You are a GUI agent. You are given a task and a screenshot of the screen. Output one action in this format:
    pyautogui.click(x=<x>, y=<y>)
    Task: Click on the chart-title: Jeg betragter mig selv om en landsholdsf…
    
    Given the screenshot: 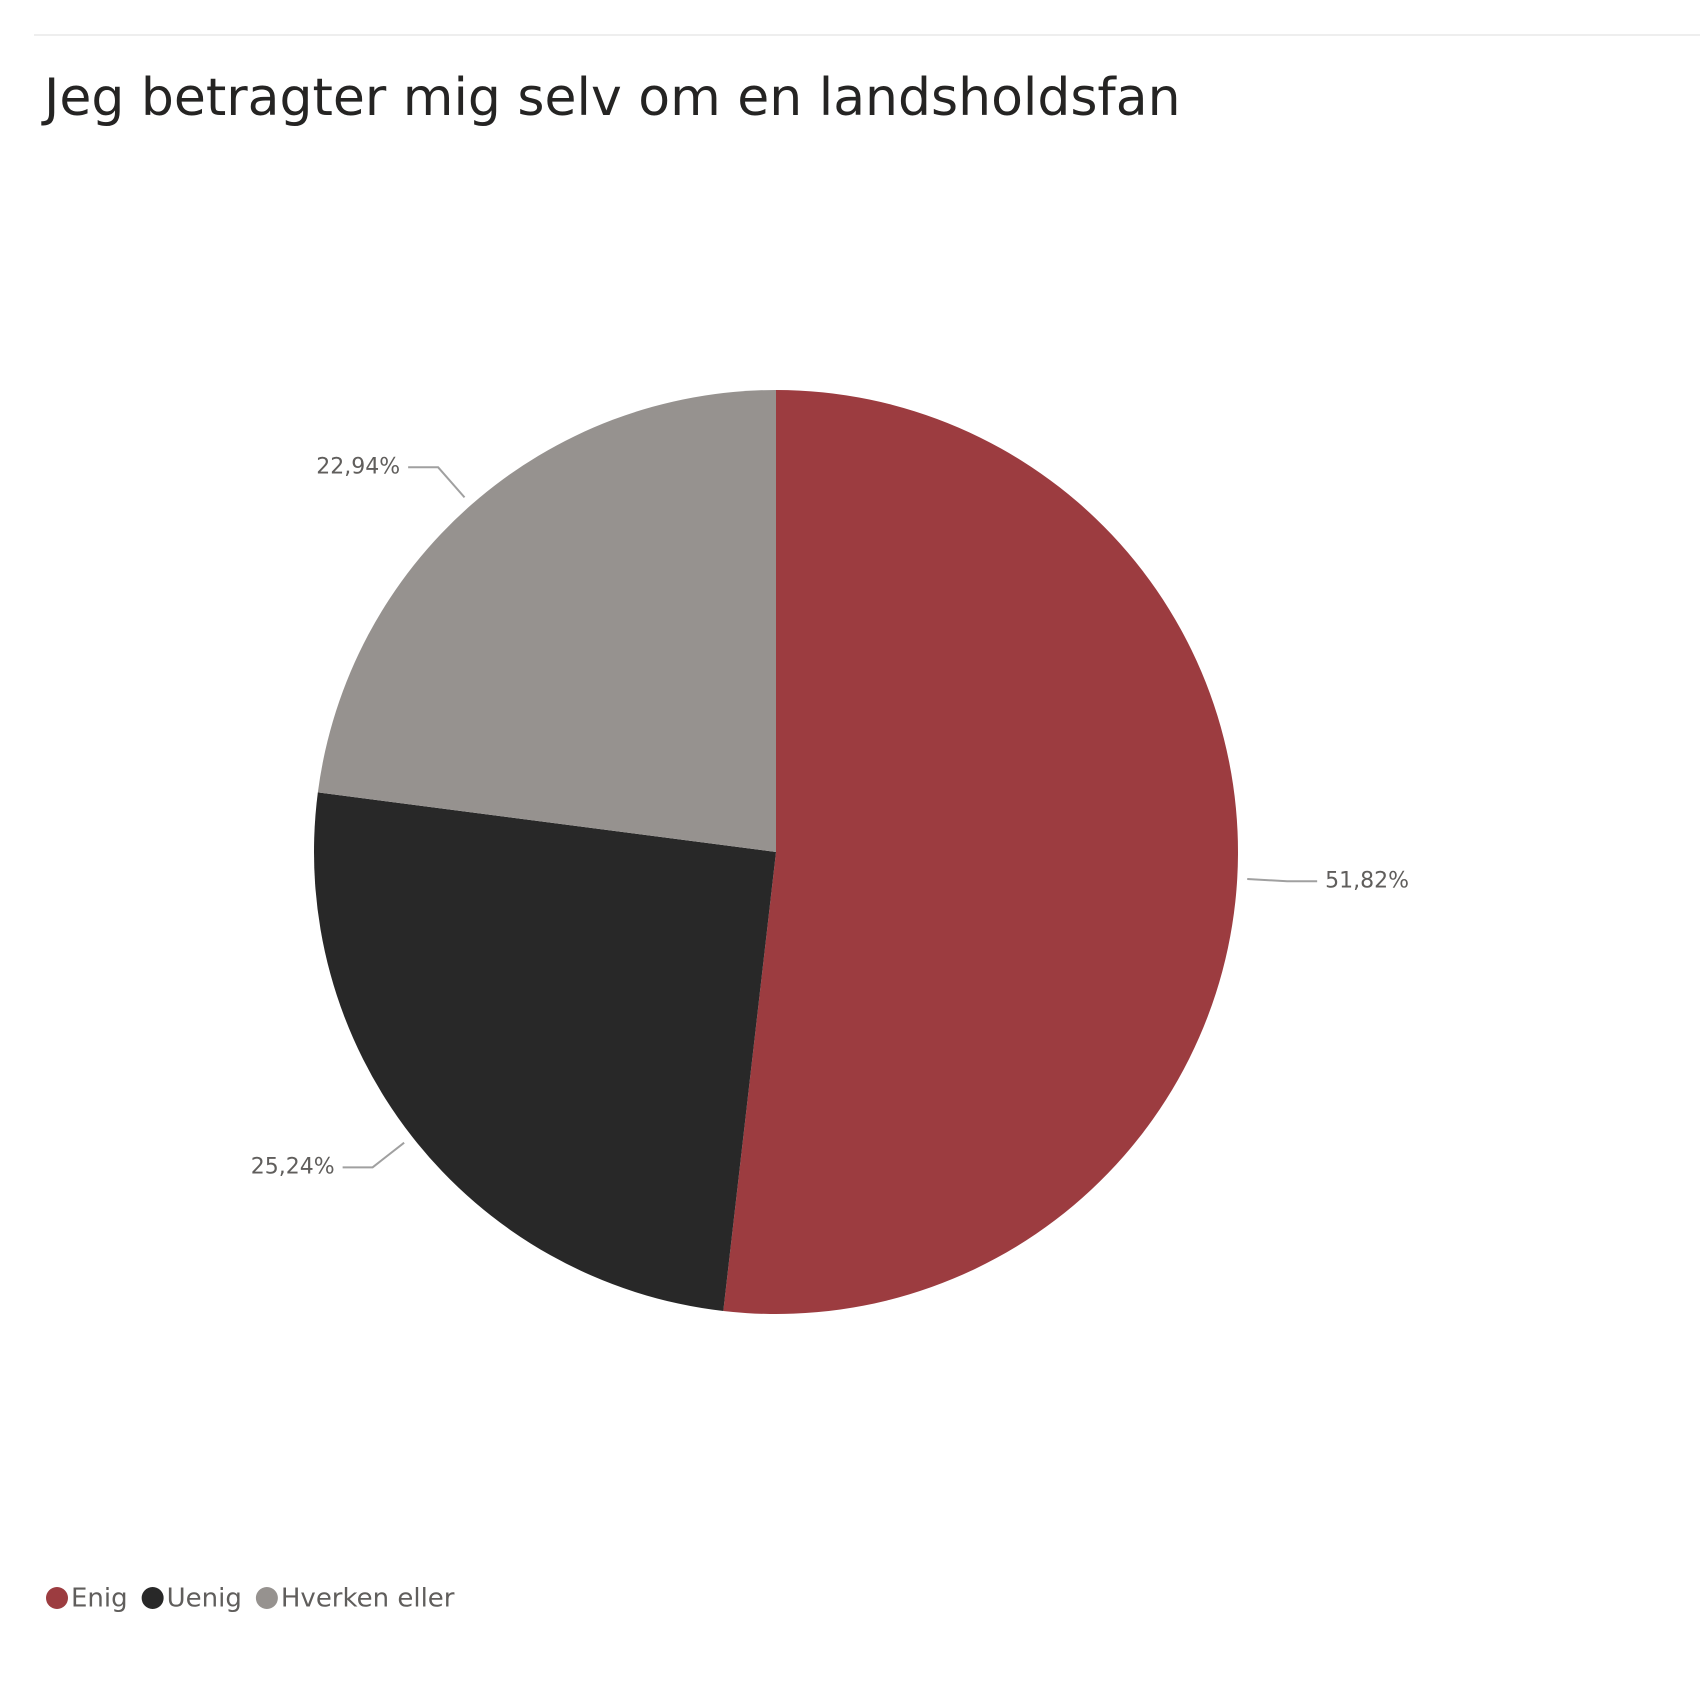 What is the action you would take?
    pyautogui.click(x=611, y=98)
    